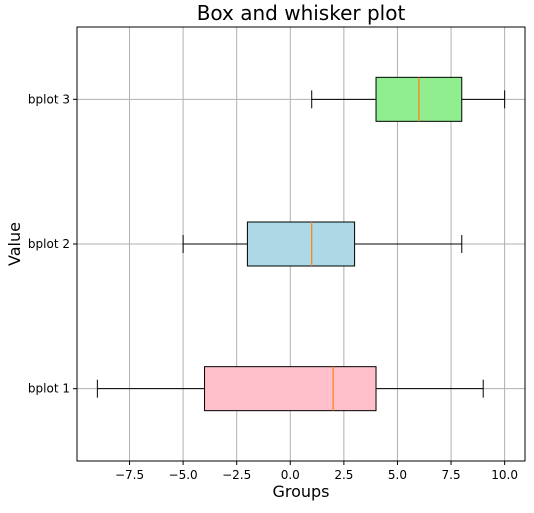 The width and height of the screenshot is (534, 513). I want to click on x-tick-label: 7.5, so click(451, 475).